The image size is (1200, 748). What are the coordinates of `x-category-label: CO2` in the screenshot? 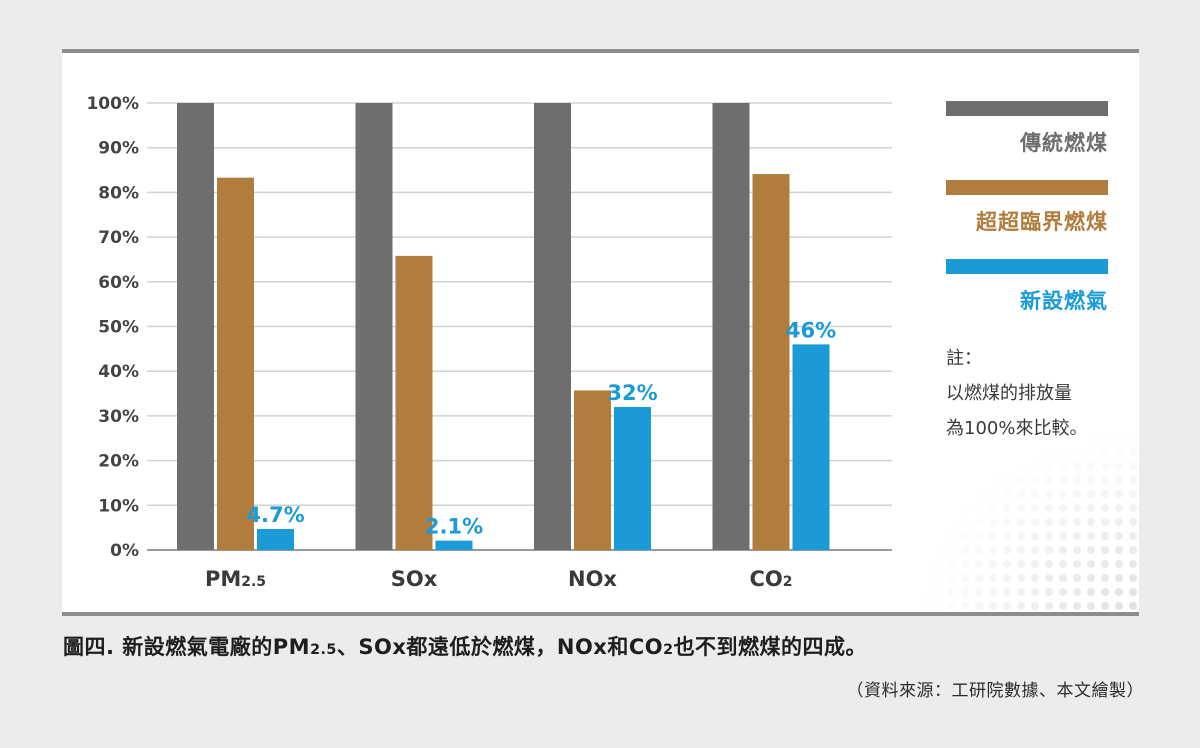 It's located at (770, 579).